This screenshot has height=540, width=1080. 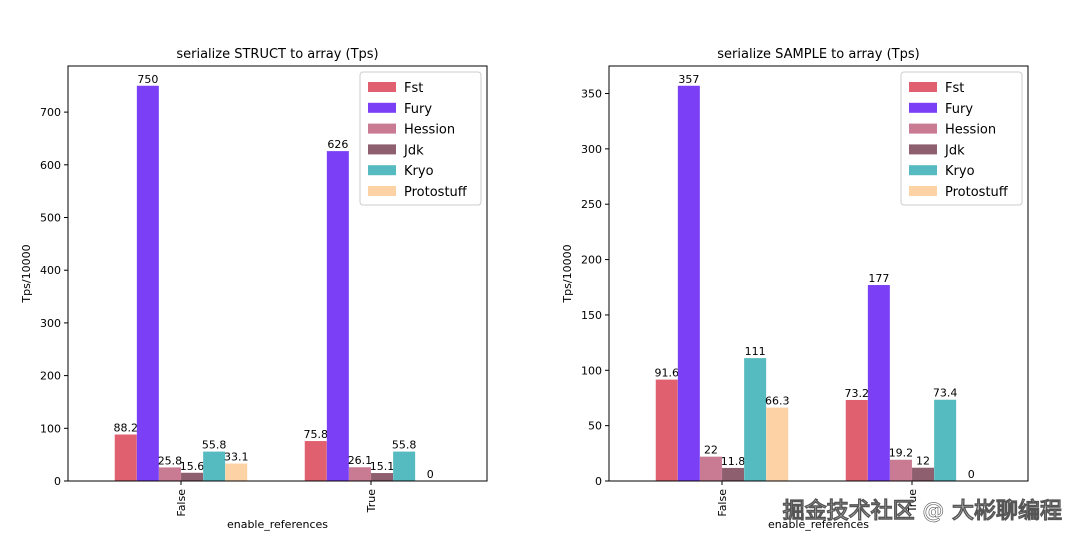 What do you see at coordinates (277, 54) in the screenshot?
I see `chart-title: serialize STRUCT to array (Tps)` at bounding box center [277, 54].